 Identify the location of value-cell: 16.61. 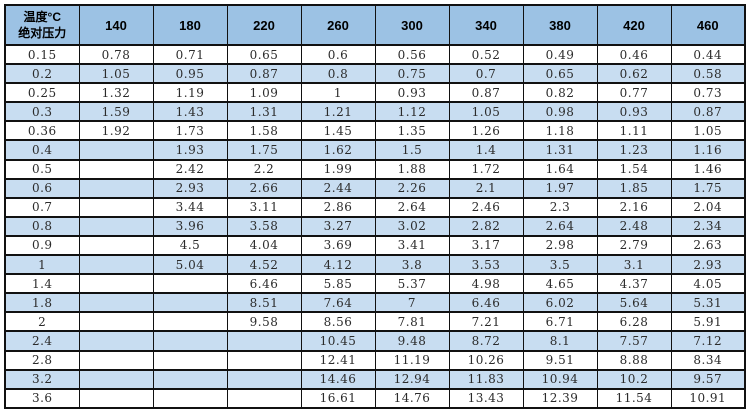
(338, 398).